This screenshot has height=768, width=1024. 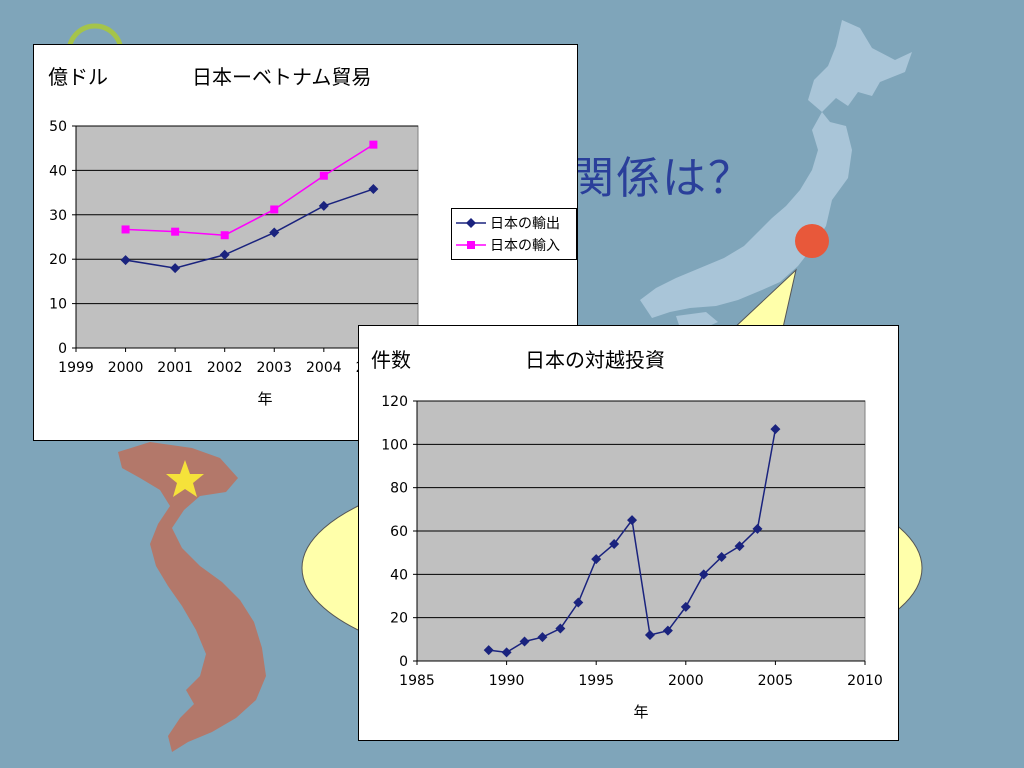 I want to click on trade-chart-plot-area, so click(x=247, y=237).